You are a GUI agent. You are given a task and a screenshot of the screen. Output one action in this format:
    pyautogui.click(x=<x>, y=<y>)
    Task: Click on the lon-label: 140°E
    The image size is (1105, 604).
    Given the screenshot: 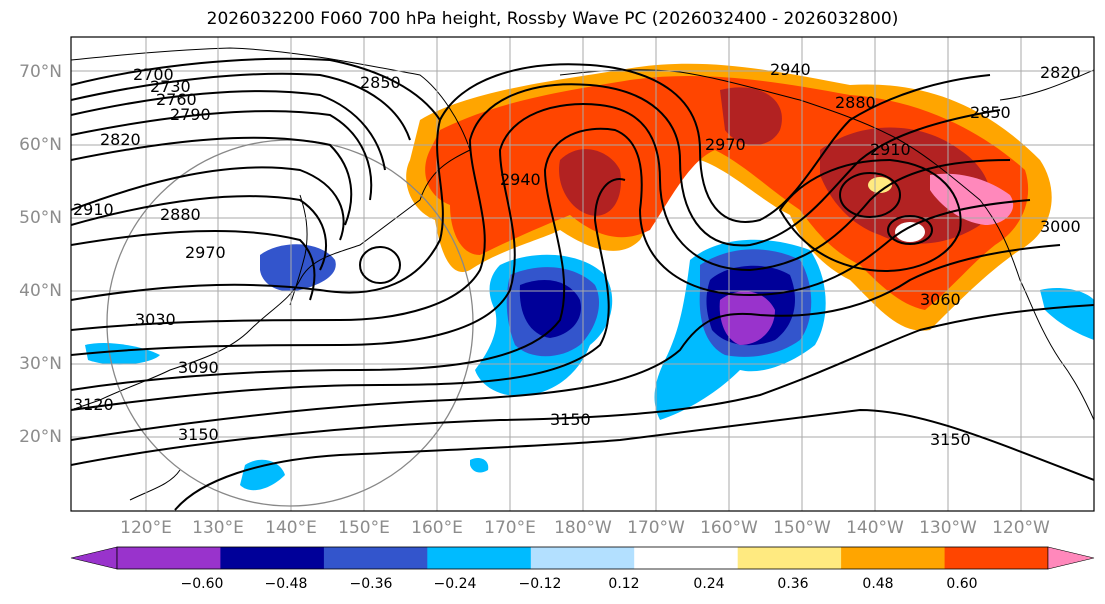 What is the action you would take?
    pyautogui.click(x=291, y=528)
    